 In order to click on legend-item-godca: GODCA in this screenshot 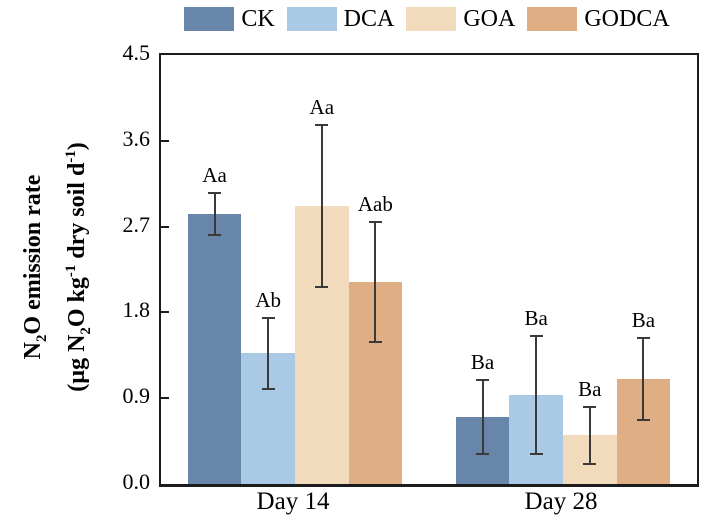, I will do `click(598, 19)`.